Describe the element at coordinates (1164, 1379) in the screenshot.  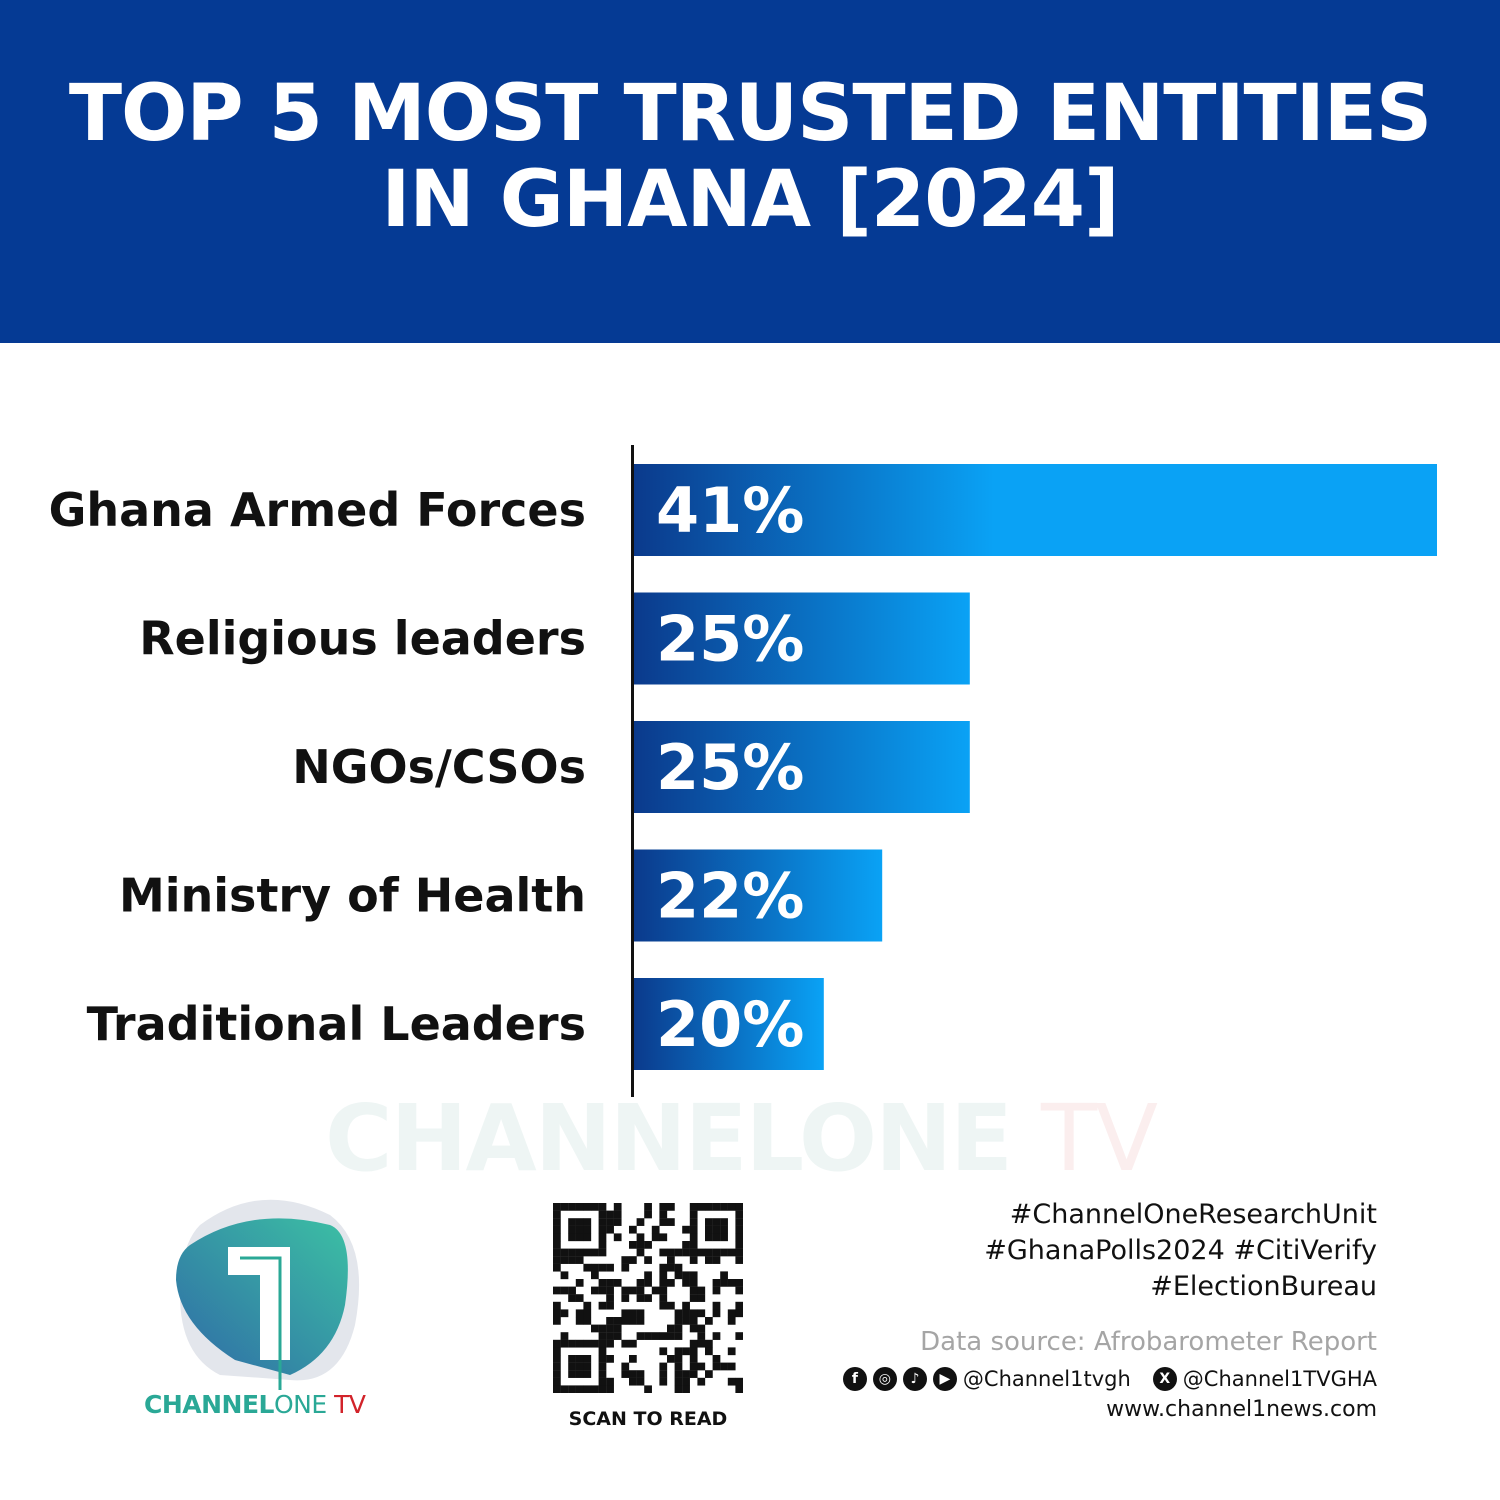
I see `x-icon: X` at that location.